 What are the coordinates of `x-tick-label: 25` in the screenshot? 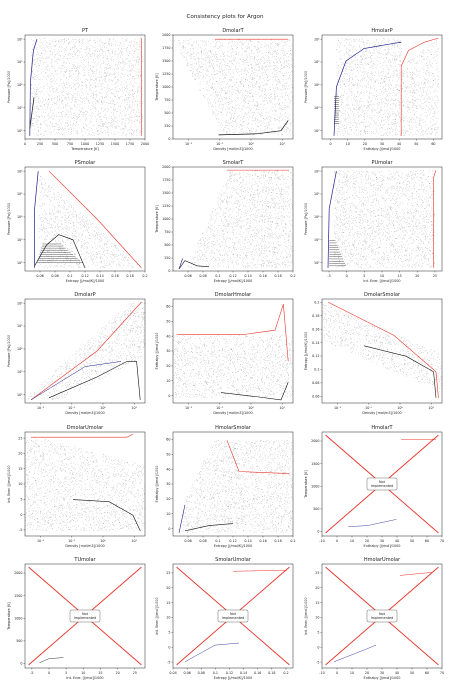 It's located at (135, 673).